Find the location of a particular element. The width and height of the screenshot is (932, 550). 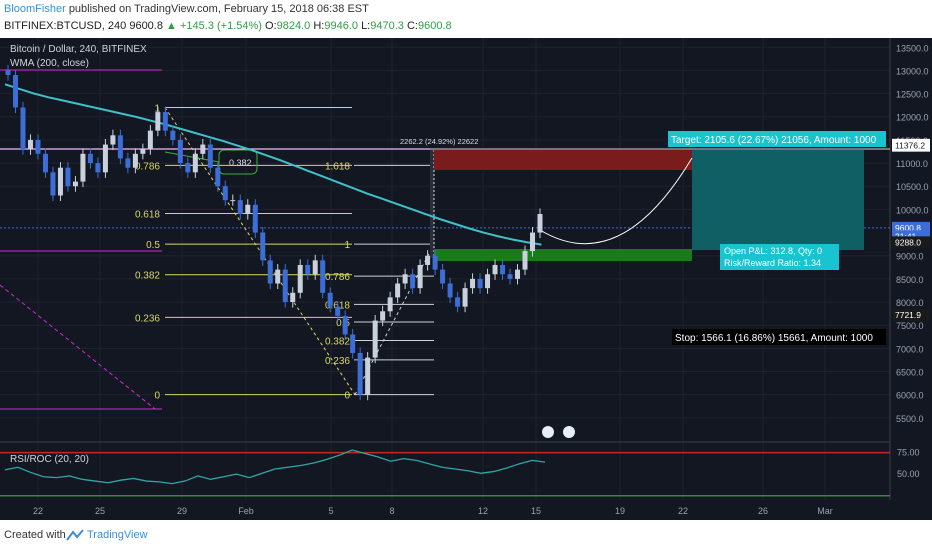

fib-level-label: 0.5 is located at coordinates (153, 245).